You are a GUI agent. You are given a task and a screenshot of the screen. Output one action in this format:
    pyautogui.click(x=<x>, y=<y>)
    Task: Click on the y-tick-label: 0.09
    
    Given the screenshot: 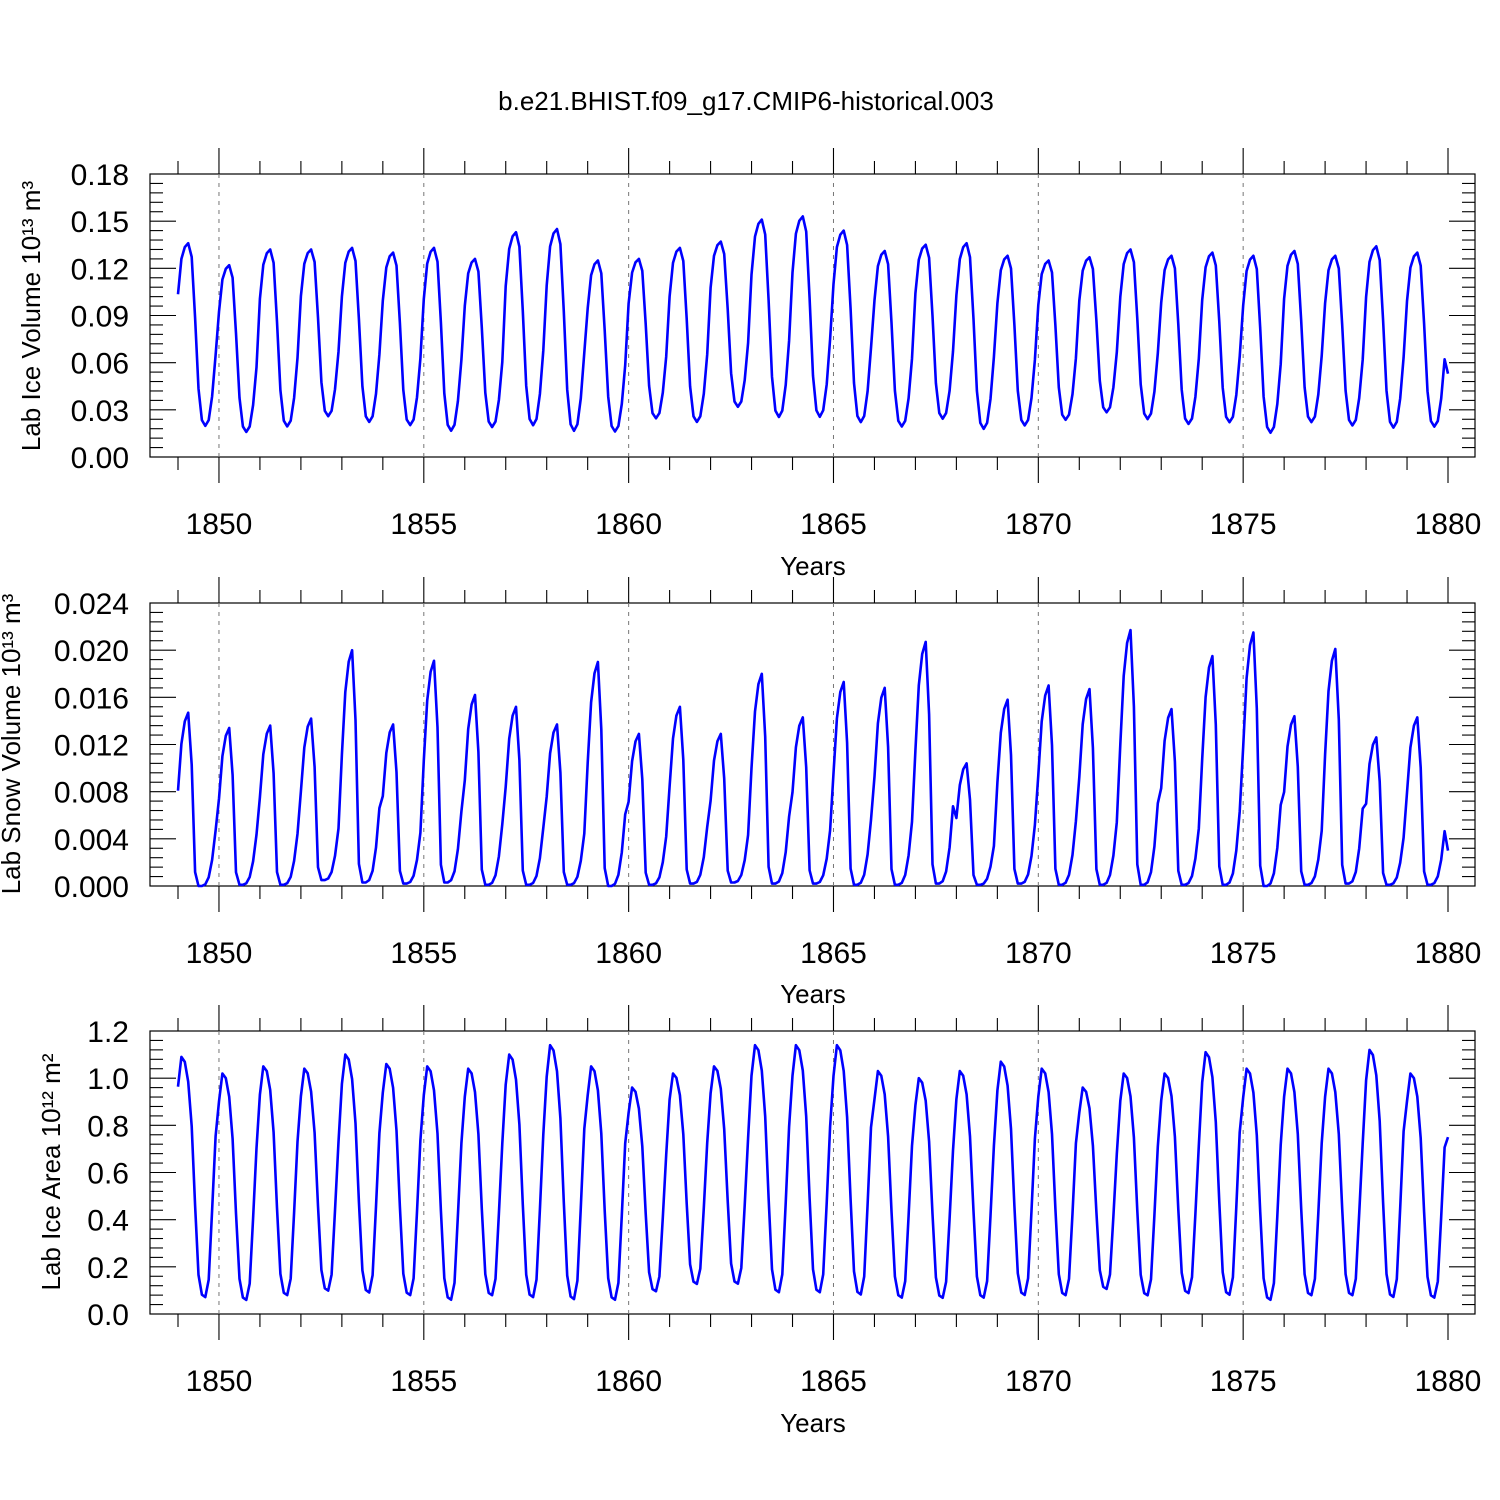 What is the action you would take?
    pyautogui.click(x=100, y=317)
    